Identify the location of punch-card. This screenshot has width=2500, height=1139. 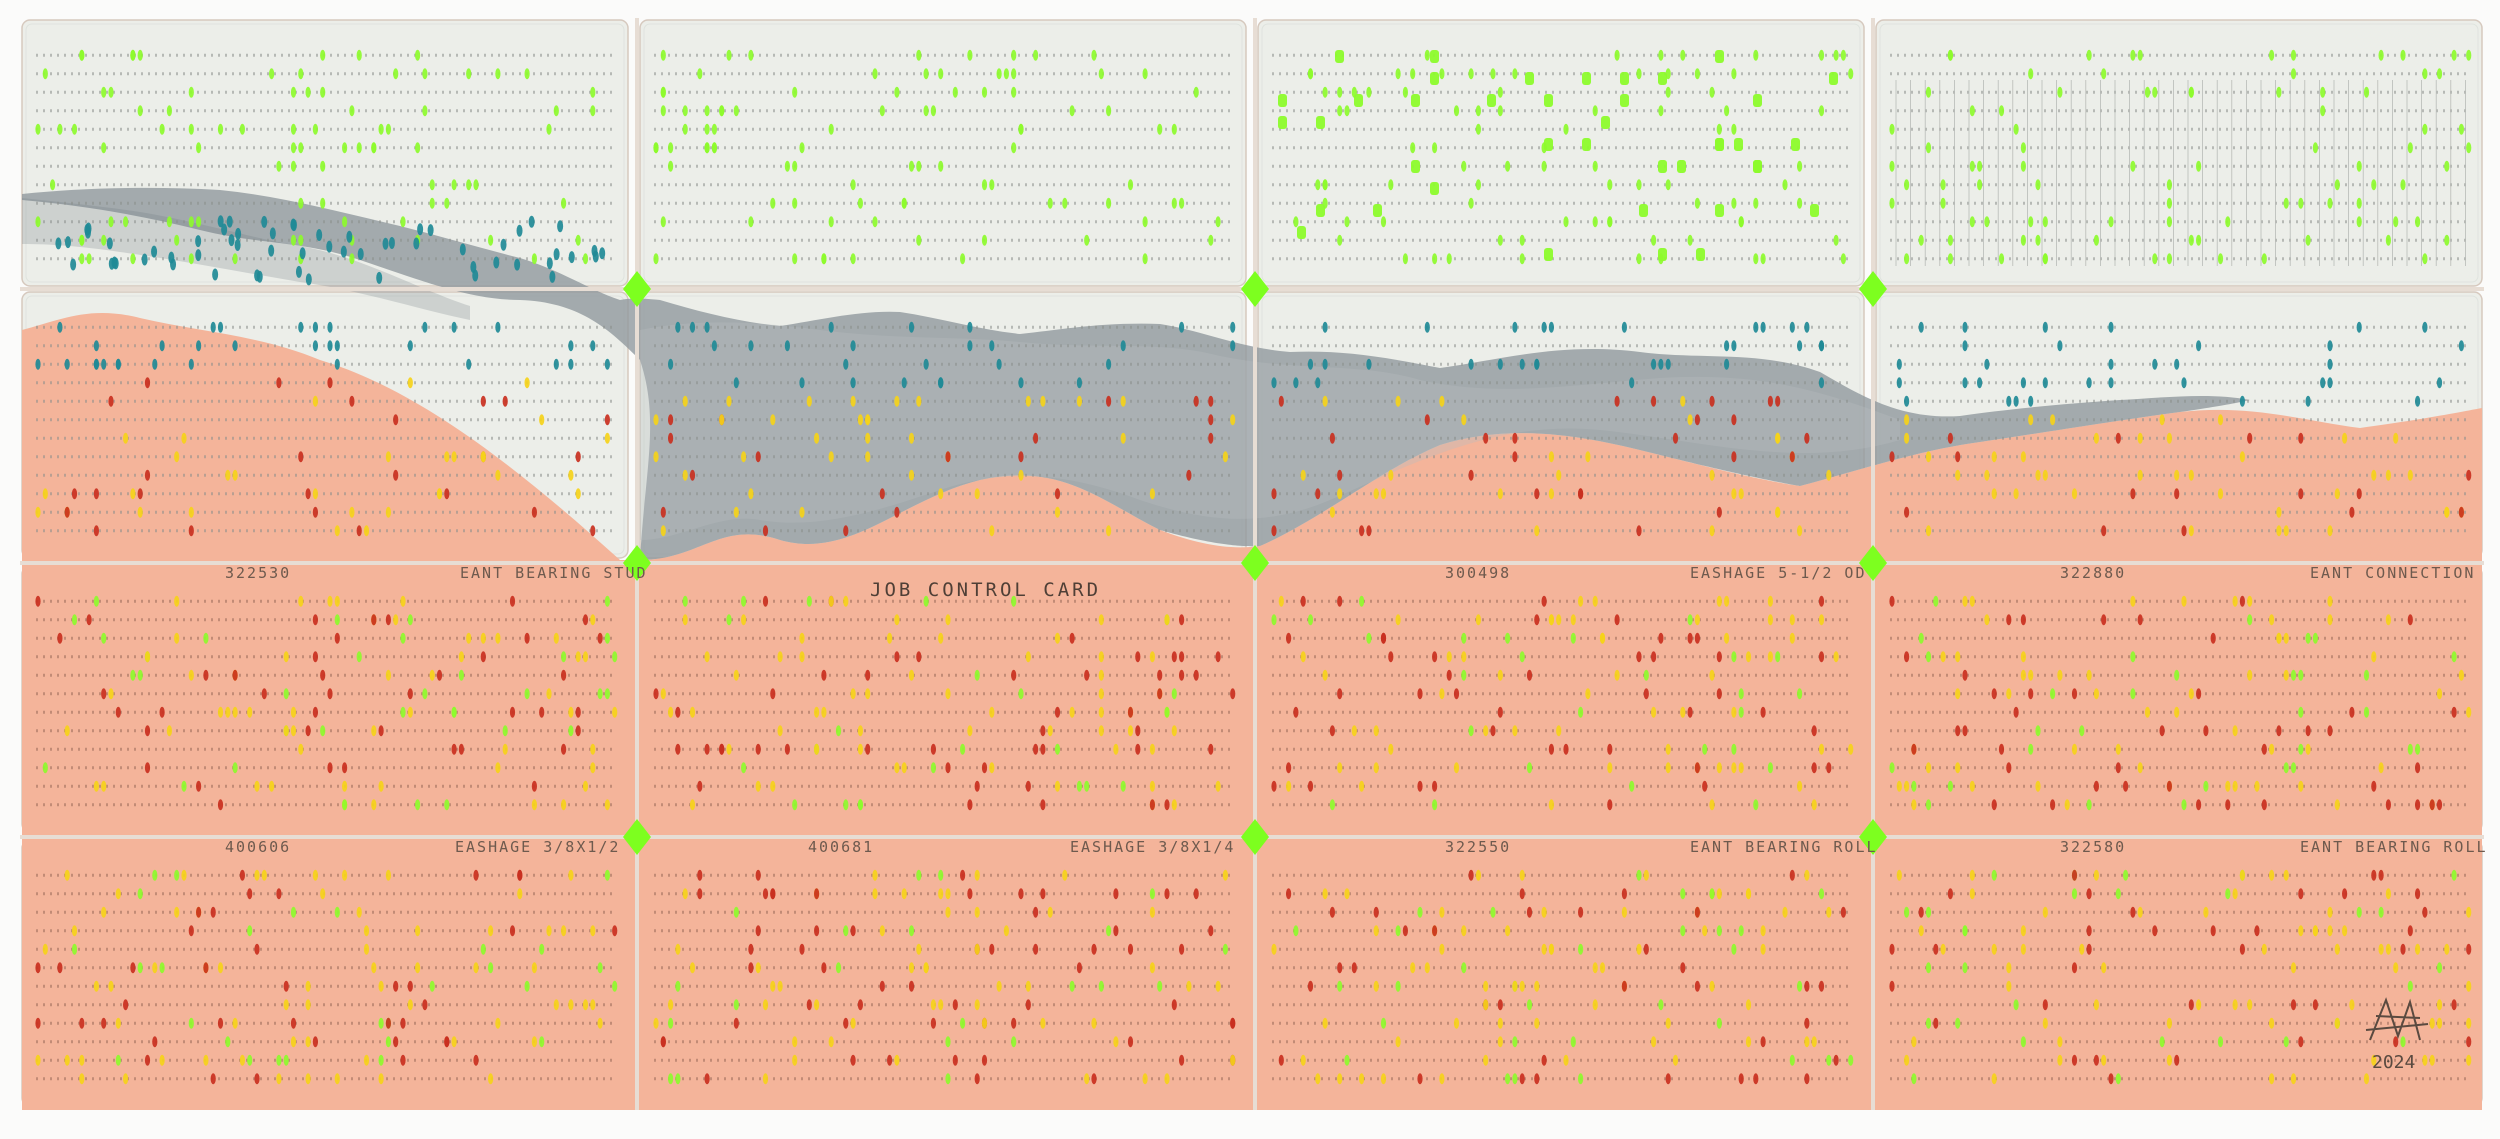
(943, 153).